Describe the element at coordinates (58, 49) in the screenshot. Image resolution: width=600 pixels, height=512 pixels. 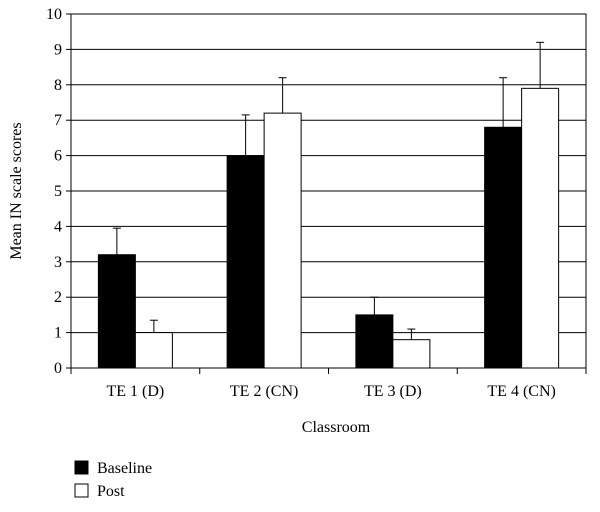
I see `y-tick-label: 9` at that location.